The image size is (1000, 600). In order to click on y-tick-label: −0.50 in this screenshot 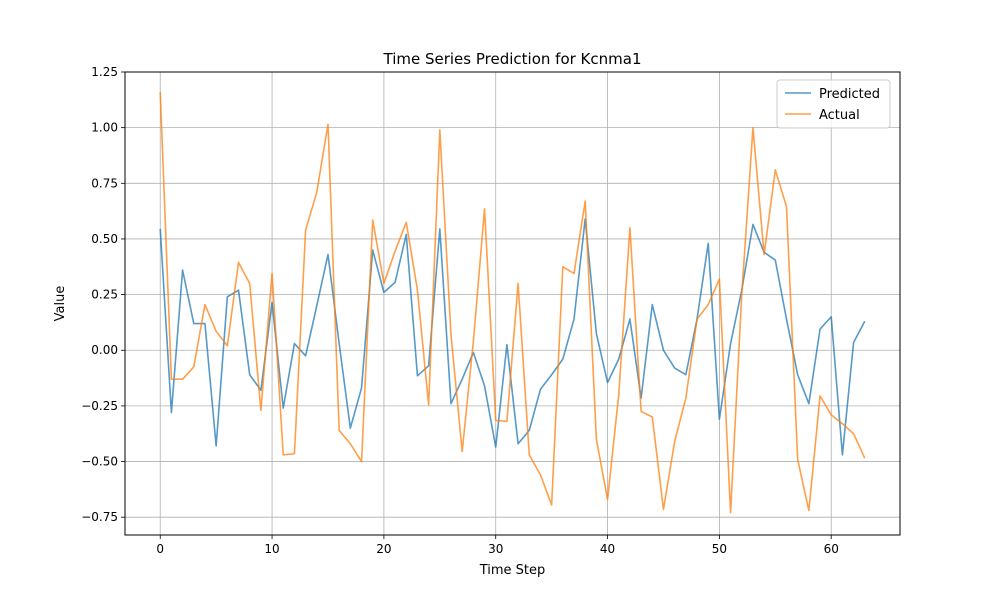, I will do `click(99, 462)`.